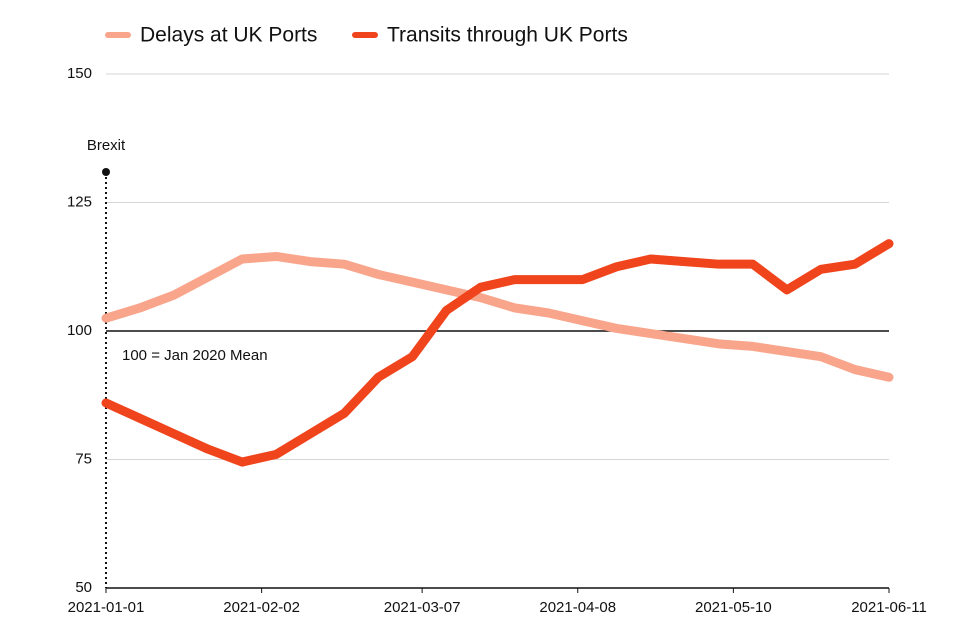 The height and width of the screenshot is (641, 964). What do you see at coordinates (106, 145) in the screenshot?
I see `event-label: Brexit` at bounding box center [106, 145].